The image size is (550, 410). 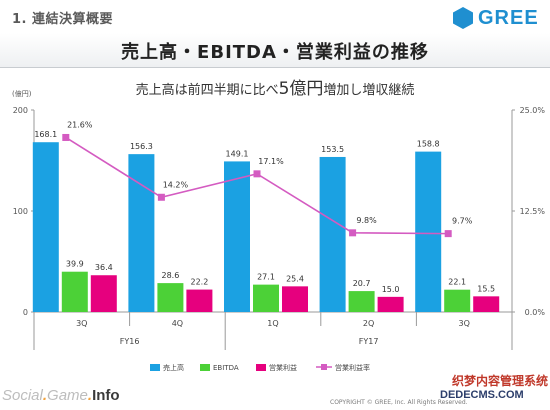 What do you see at coordinates (45, 134) in the screenshot?
I see `data-label-sales: 168.1` at bounding box center [45, 134].